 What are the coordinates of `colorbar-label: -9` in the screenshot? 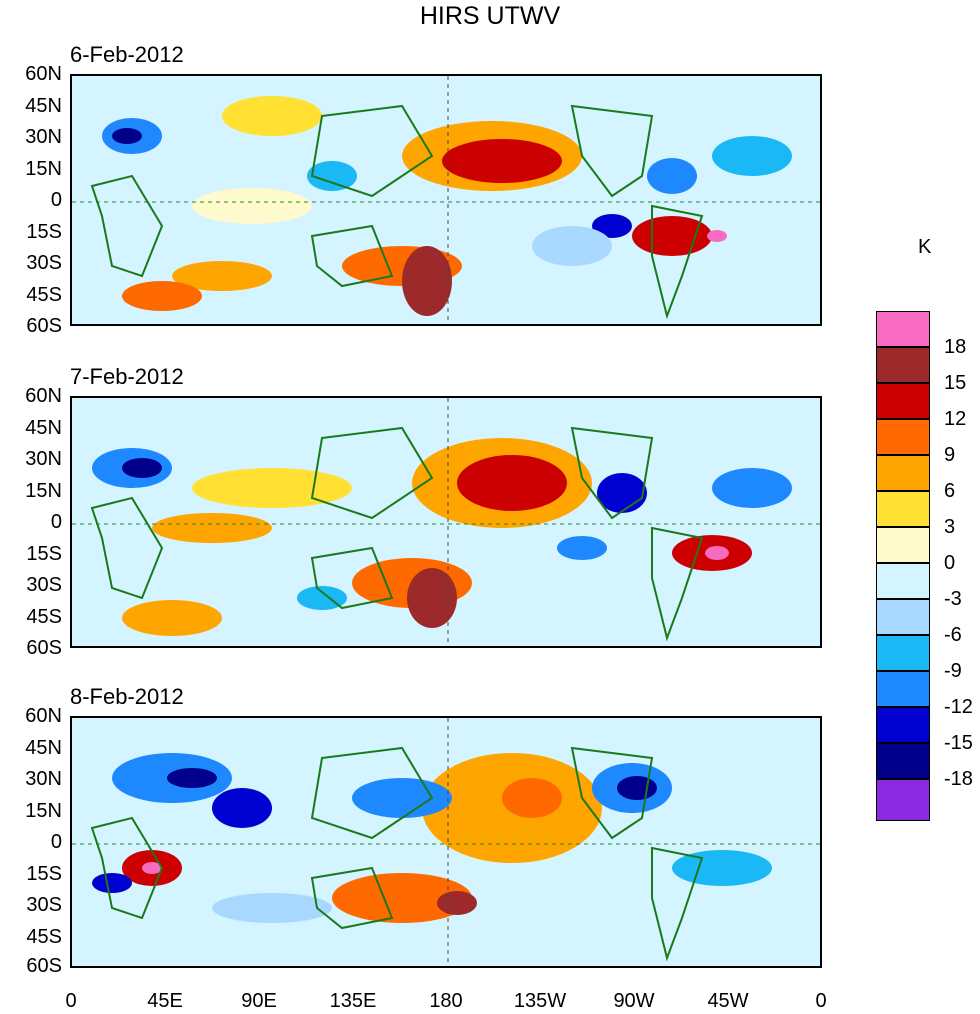 It's located at (953, 671).